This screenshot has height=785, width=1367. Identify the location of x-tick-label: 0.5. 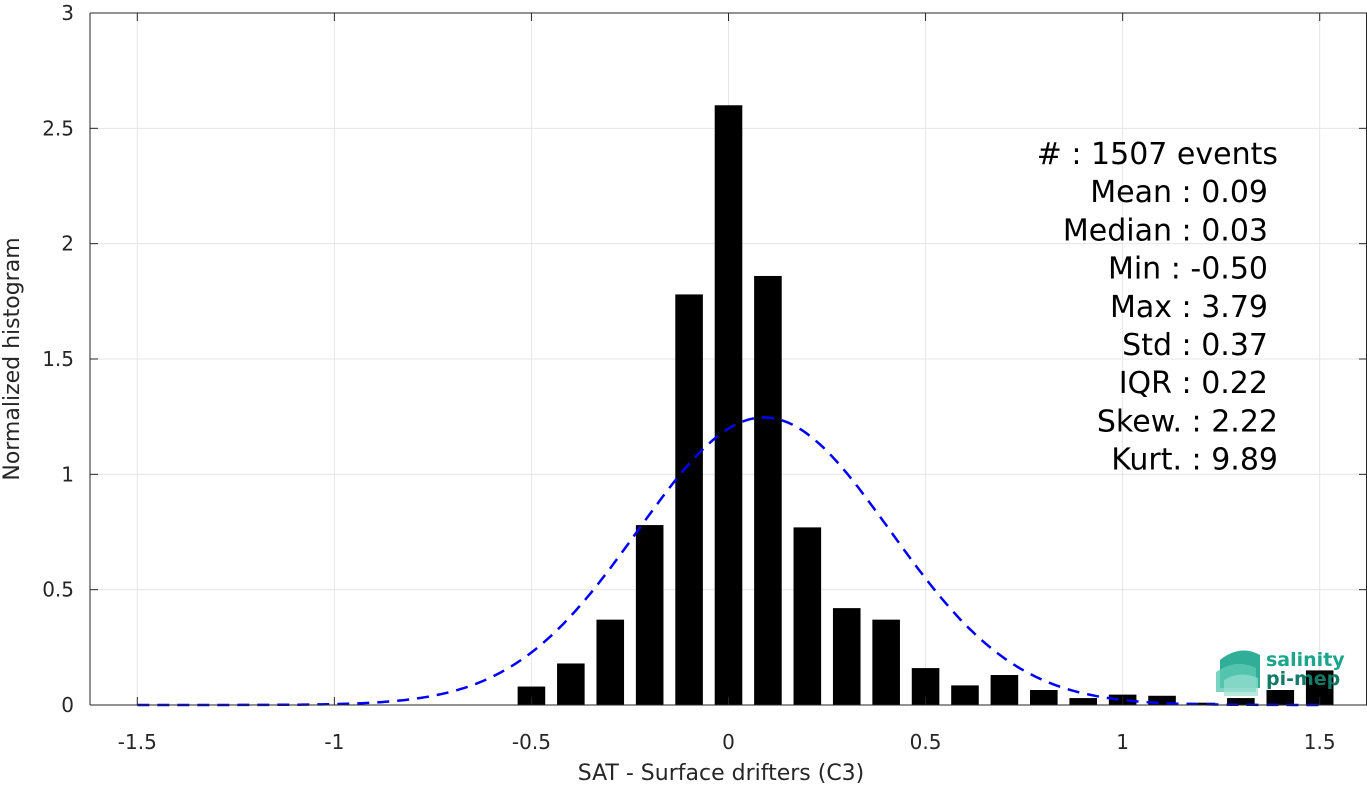
(926, 742).